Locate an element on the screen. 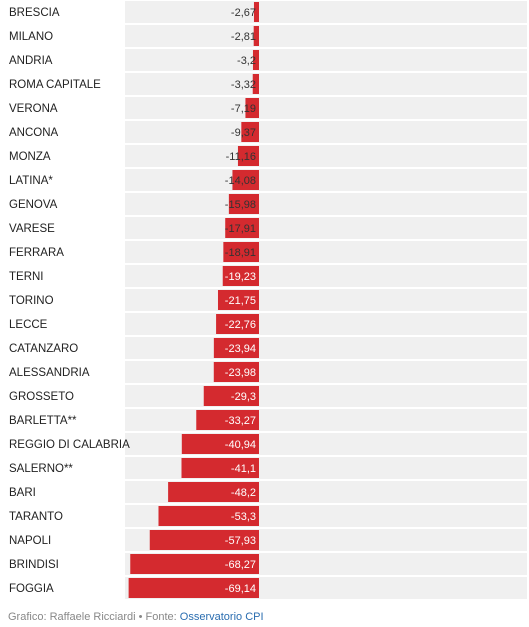  category-label: LECCE is located at coordinates (28, 325).